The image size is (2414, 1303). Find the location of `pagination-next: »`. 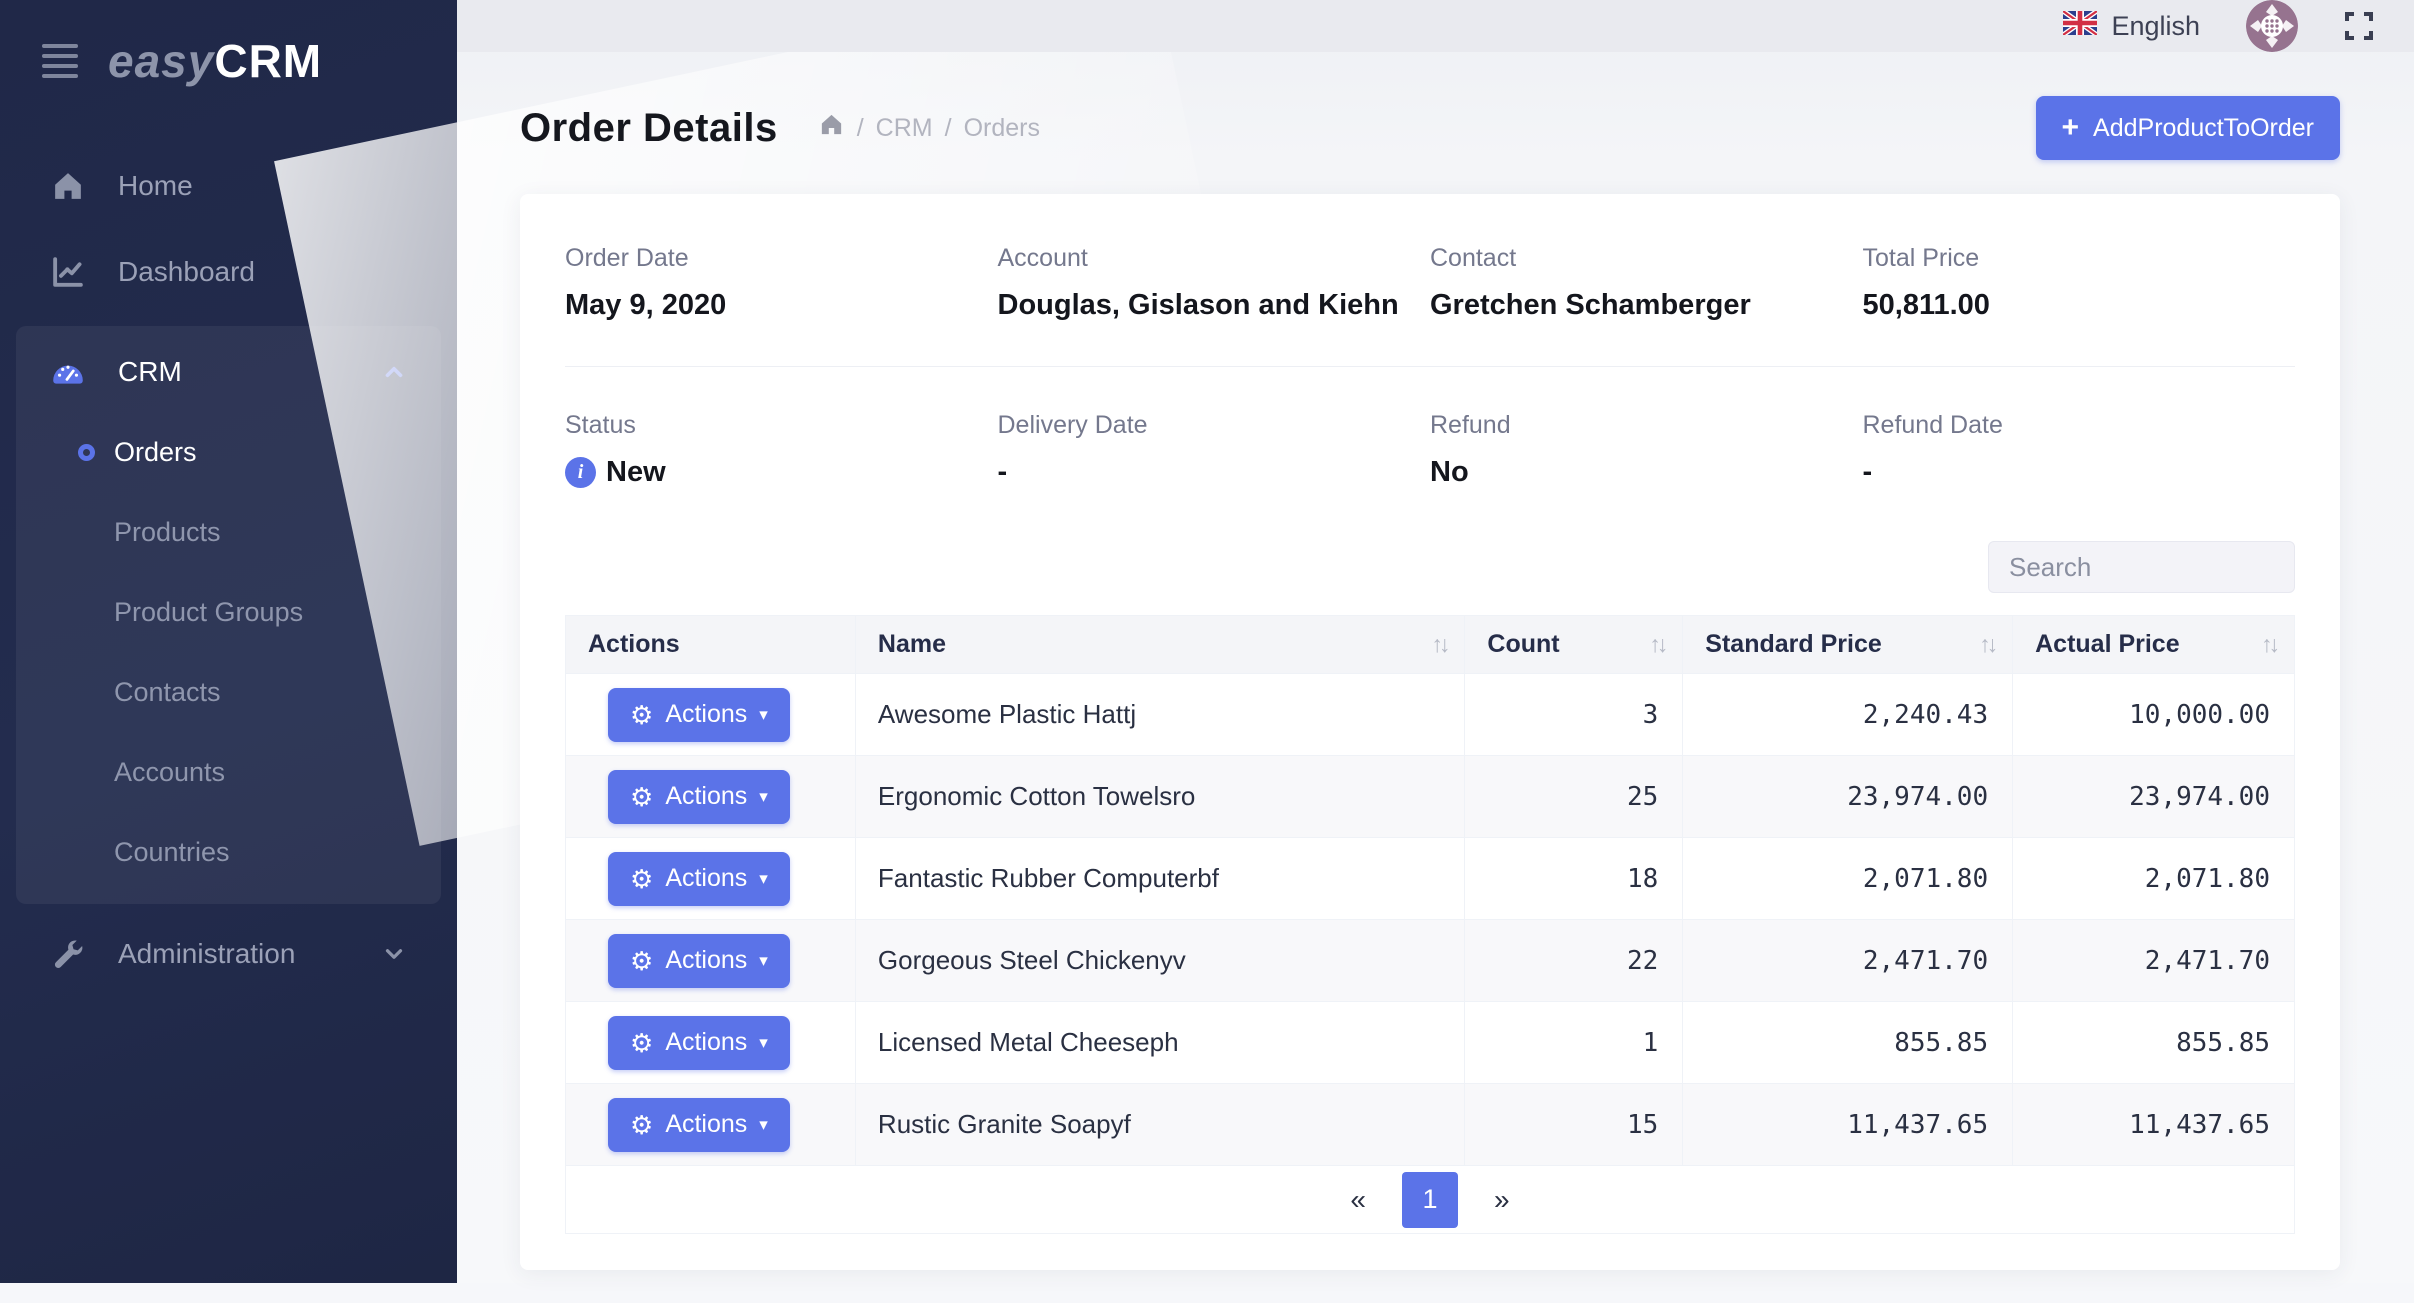

pagination-next: » is located at coordinates (1502, 1199).